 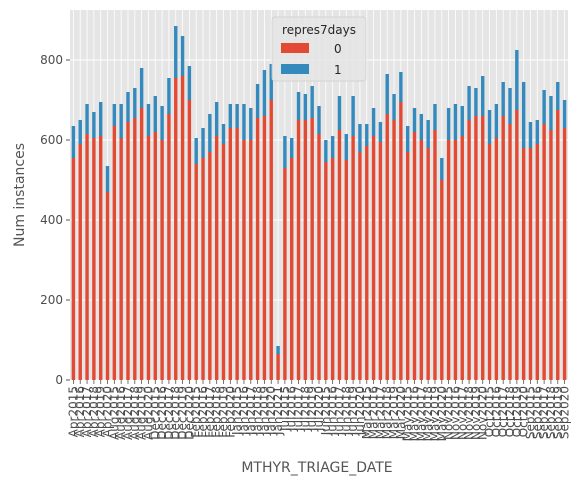 I want to click on y-tick-label: 600, so click(x=51, y=140).